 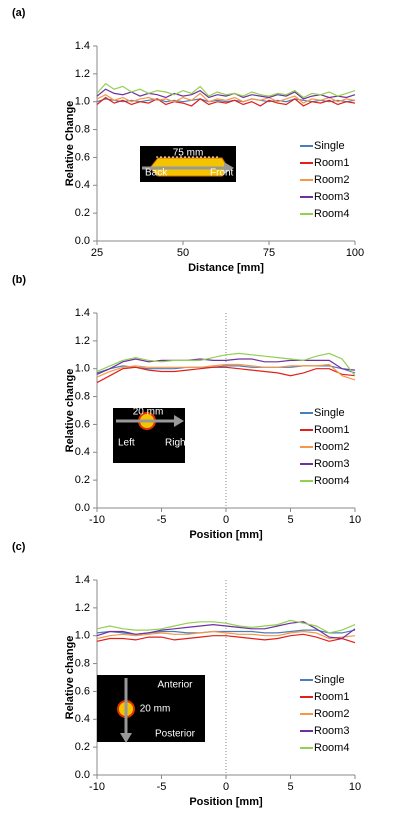 I want to click on y-axis-title: Relative Change, so click(x=70, y=144).